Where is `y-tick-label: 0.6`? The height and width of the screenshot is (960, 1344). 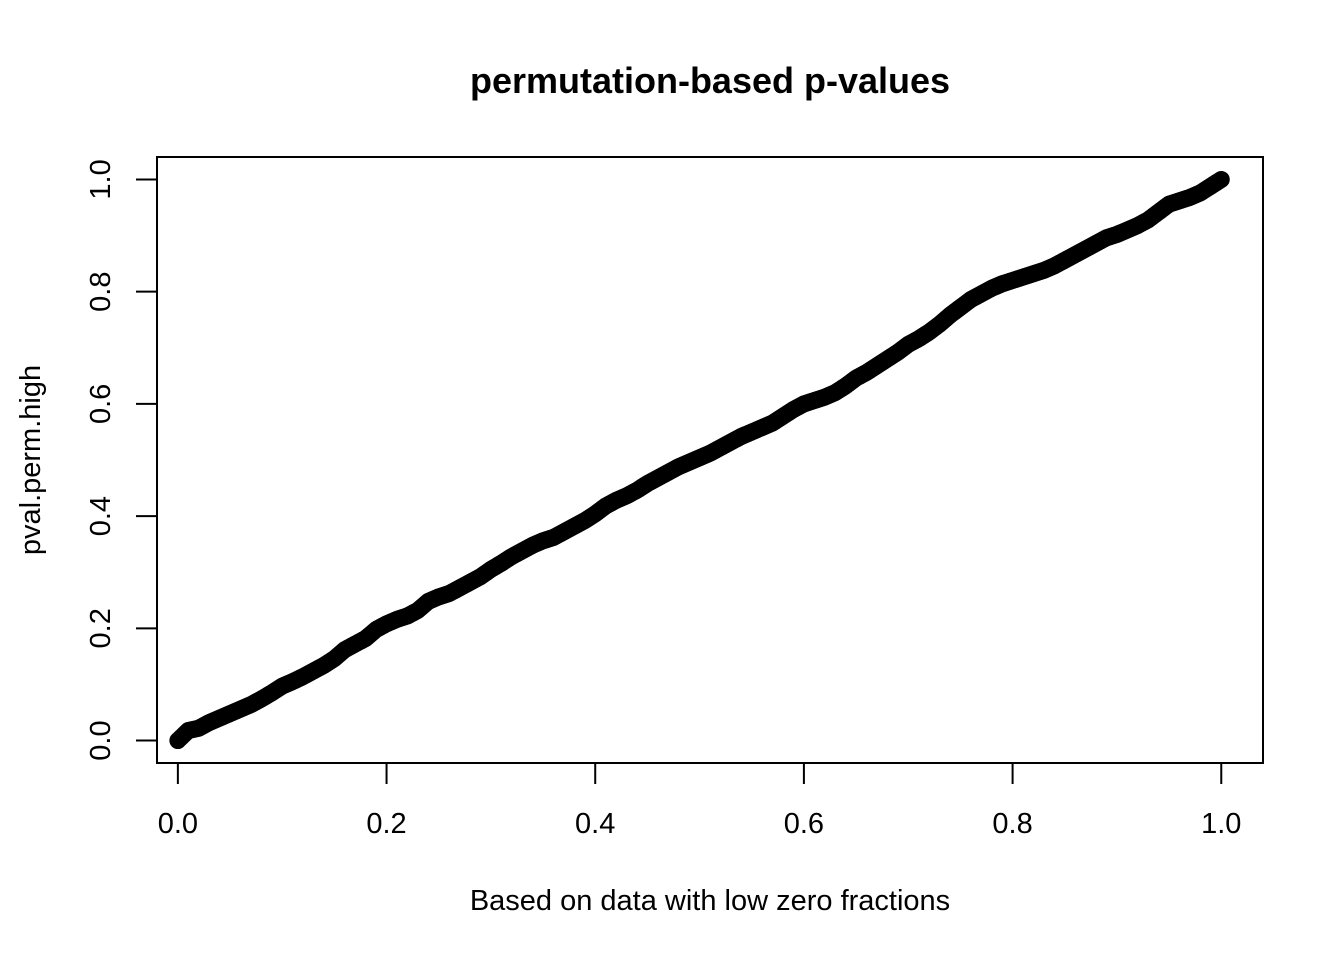 y-tick-label: 0.6 is located at coordinates (101, 404).